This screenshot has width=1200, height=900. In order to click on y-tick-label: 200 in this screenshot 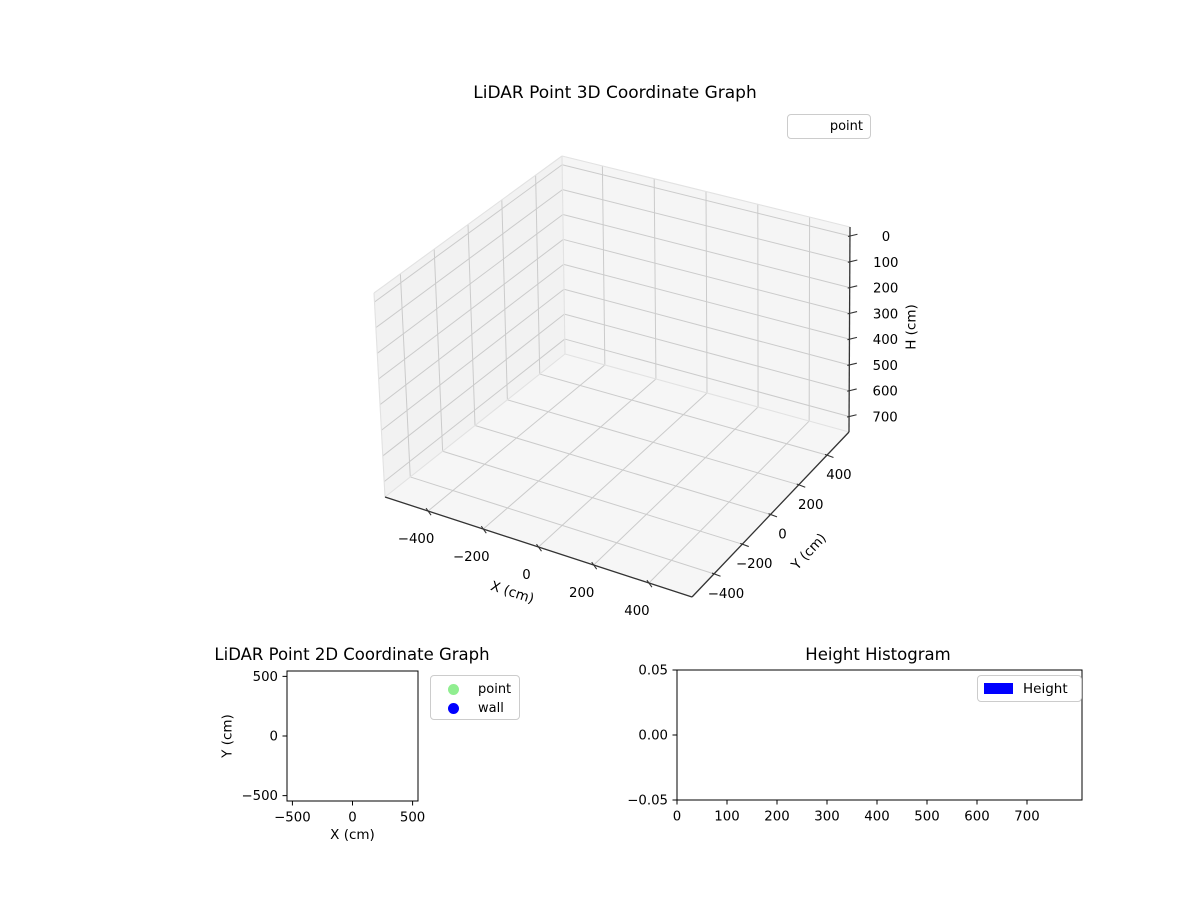, I will do `click(810, 505)`.